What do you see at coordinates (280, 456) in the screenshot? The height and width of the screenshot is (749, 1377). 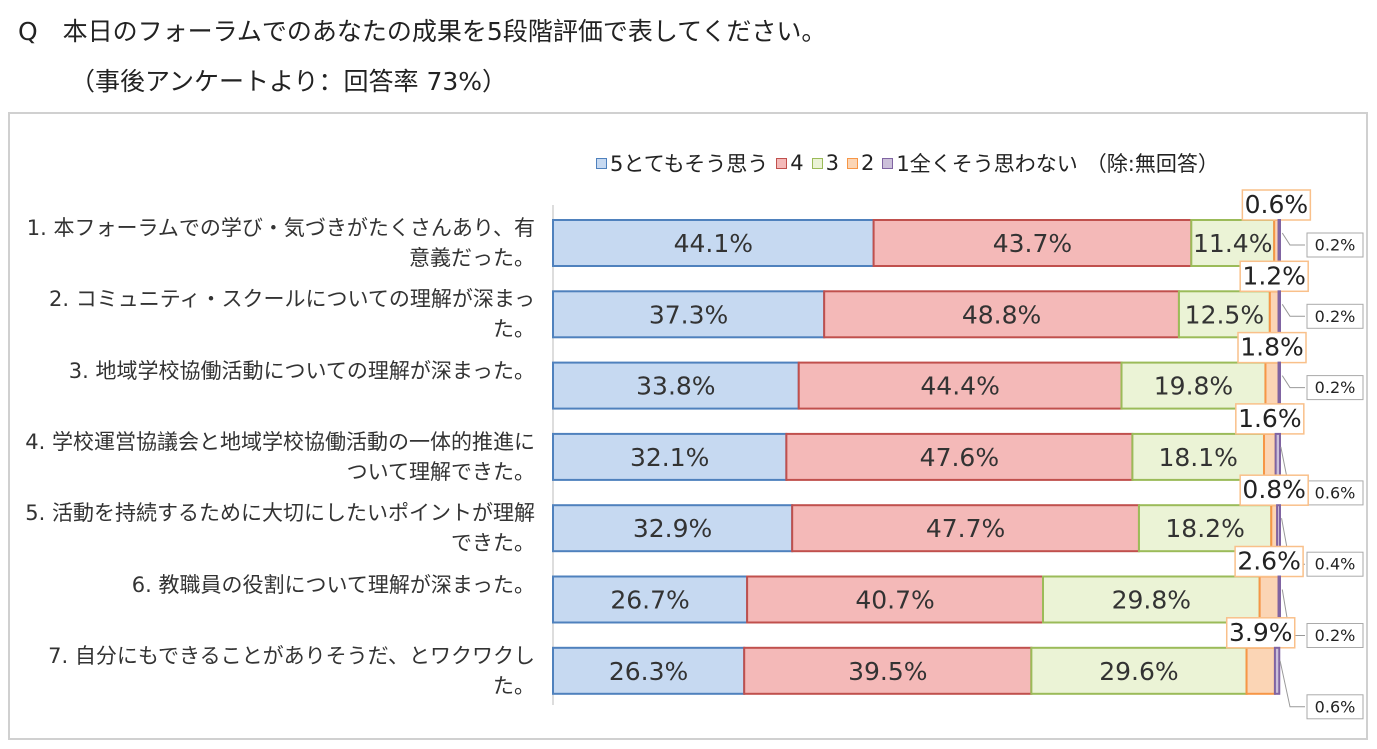 I see `category-label: 4. 学校運営協議会と地域学校協働活動の一体的推進について理解できた。` at bounding box center [280, 456].